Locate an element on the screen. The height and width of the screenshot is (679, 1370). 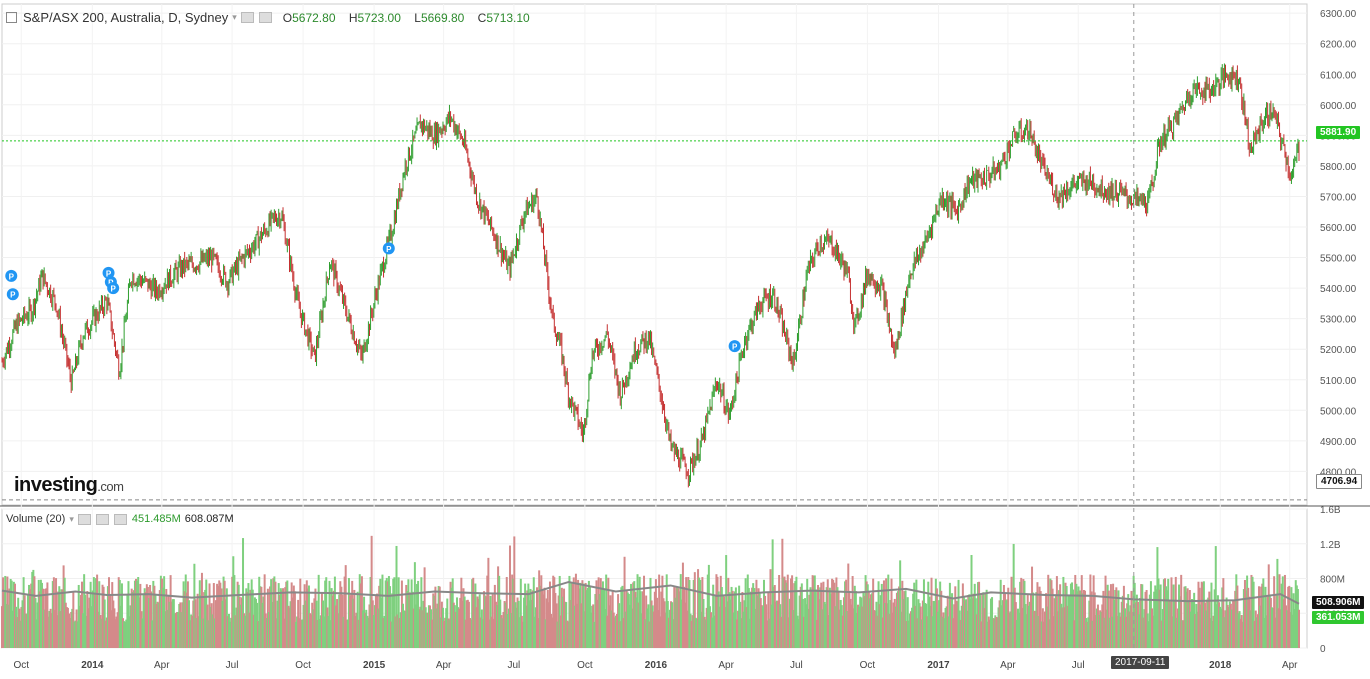
volume-tick-label: 1.2B is located at coordinates (1330, 545).